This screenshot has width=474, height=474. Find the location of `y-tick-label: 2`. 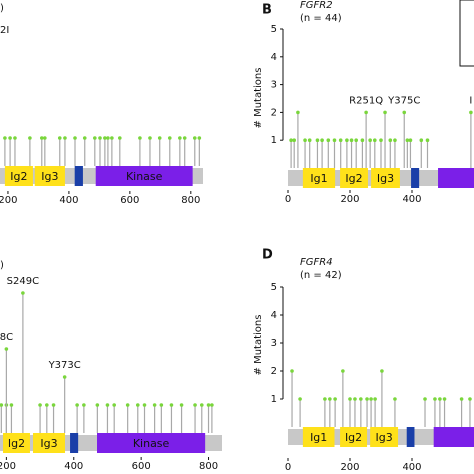

y-tick-label: 2 is located at coordinates (274, 112).